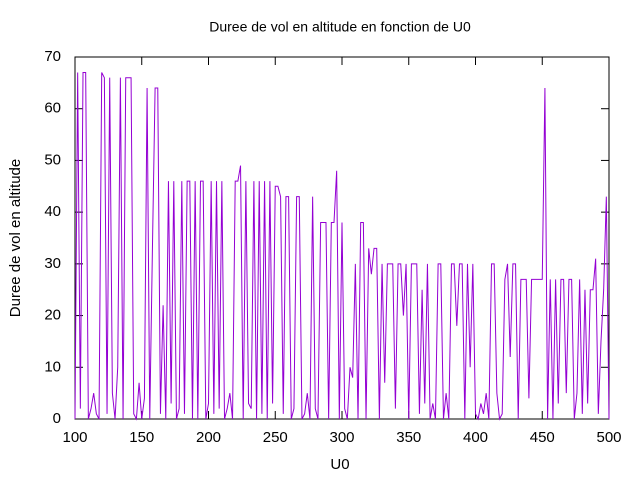 This screenshot has width=640, height=480. I want to click on y-tick-label: 60, so click(52, 108).